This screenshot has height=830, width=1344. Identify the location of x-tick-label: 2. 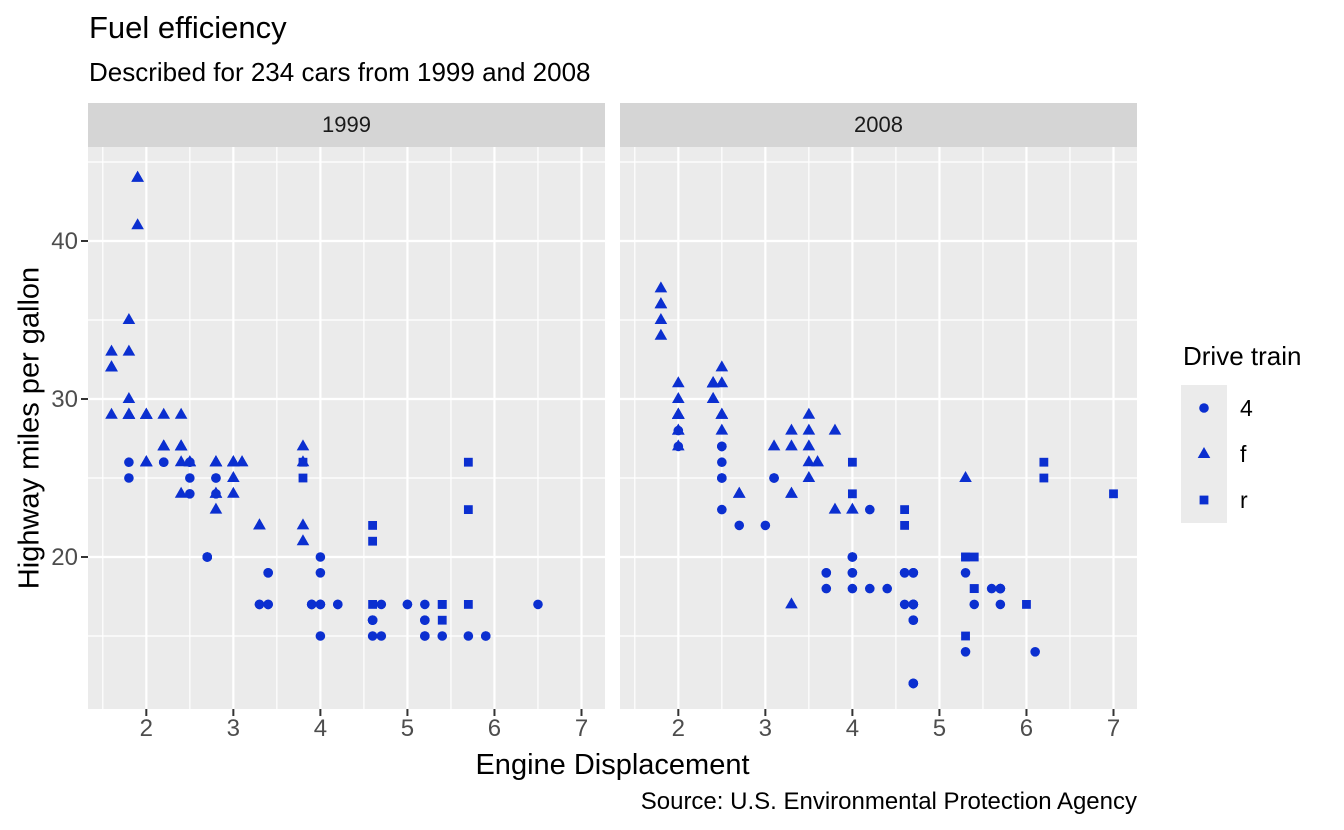
(146, 728).